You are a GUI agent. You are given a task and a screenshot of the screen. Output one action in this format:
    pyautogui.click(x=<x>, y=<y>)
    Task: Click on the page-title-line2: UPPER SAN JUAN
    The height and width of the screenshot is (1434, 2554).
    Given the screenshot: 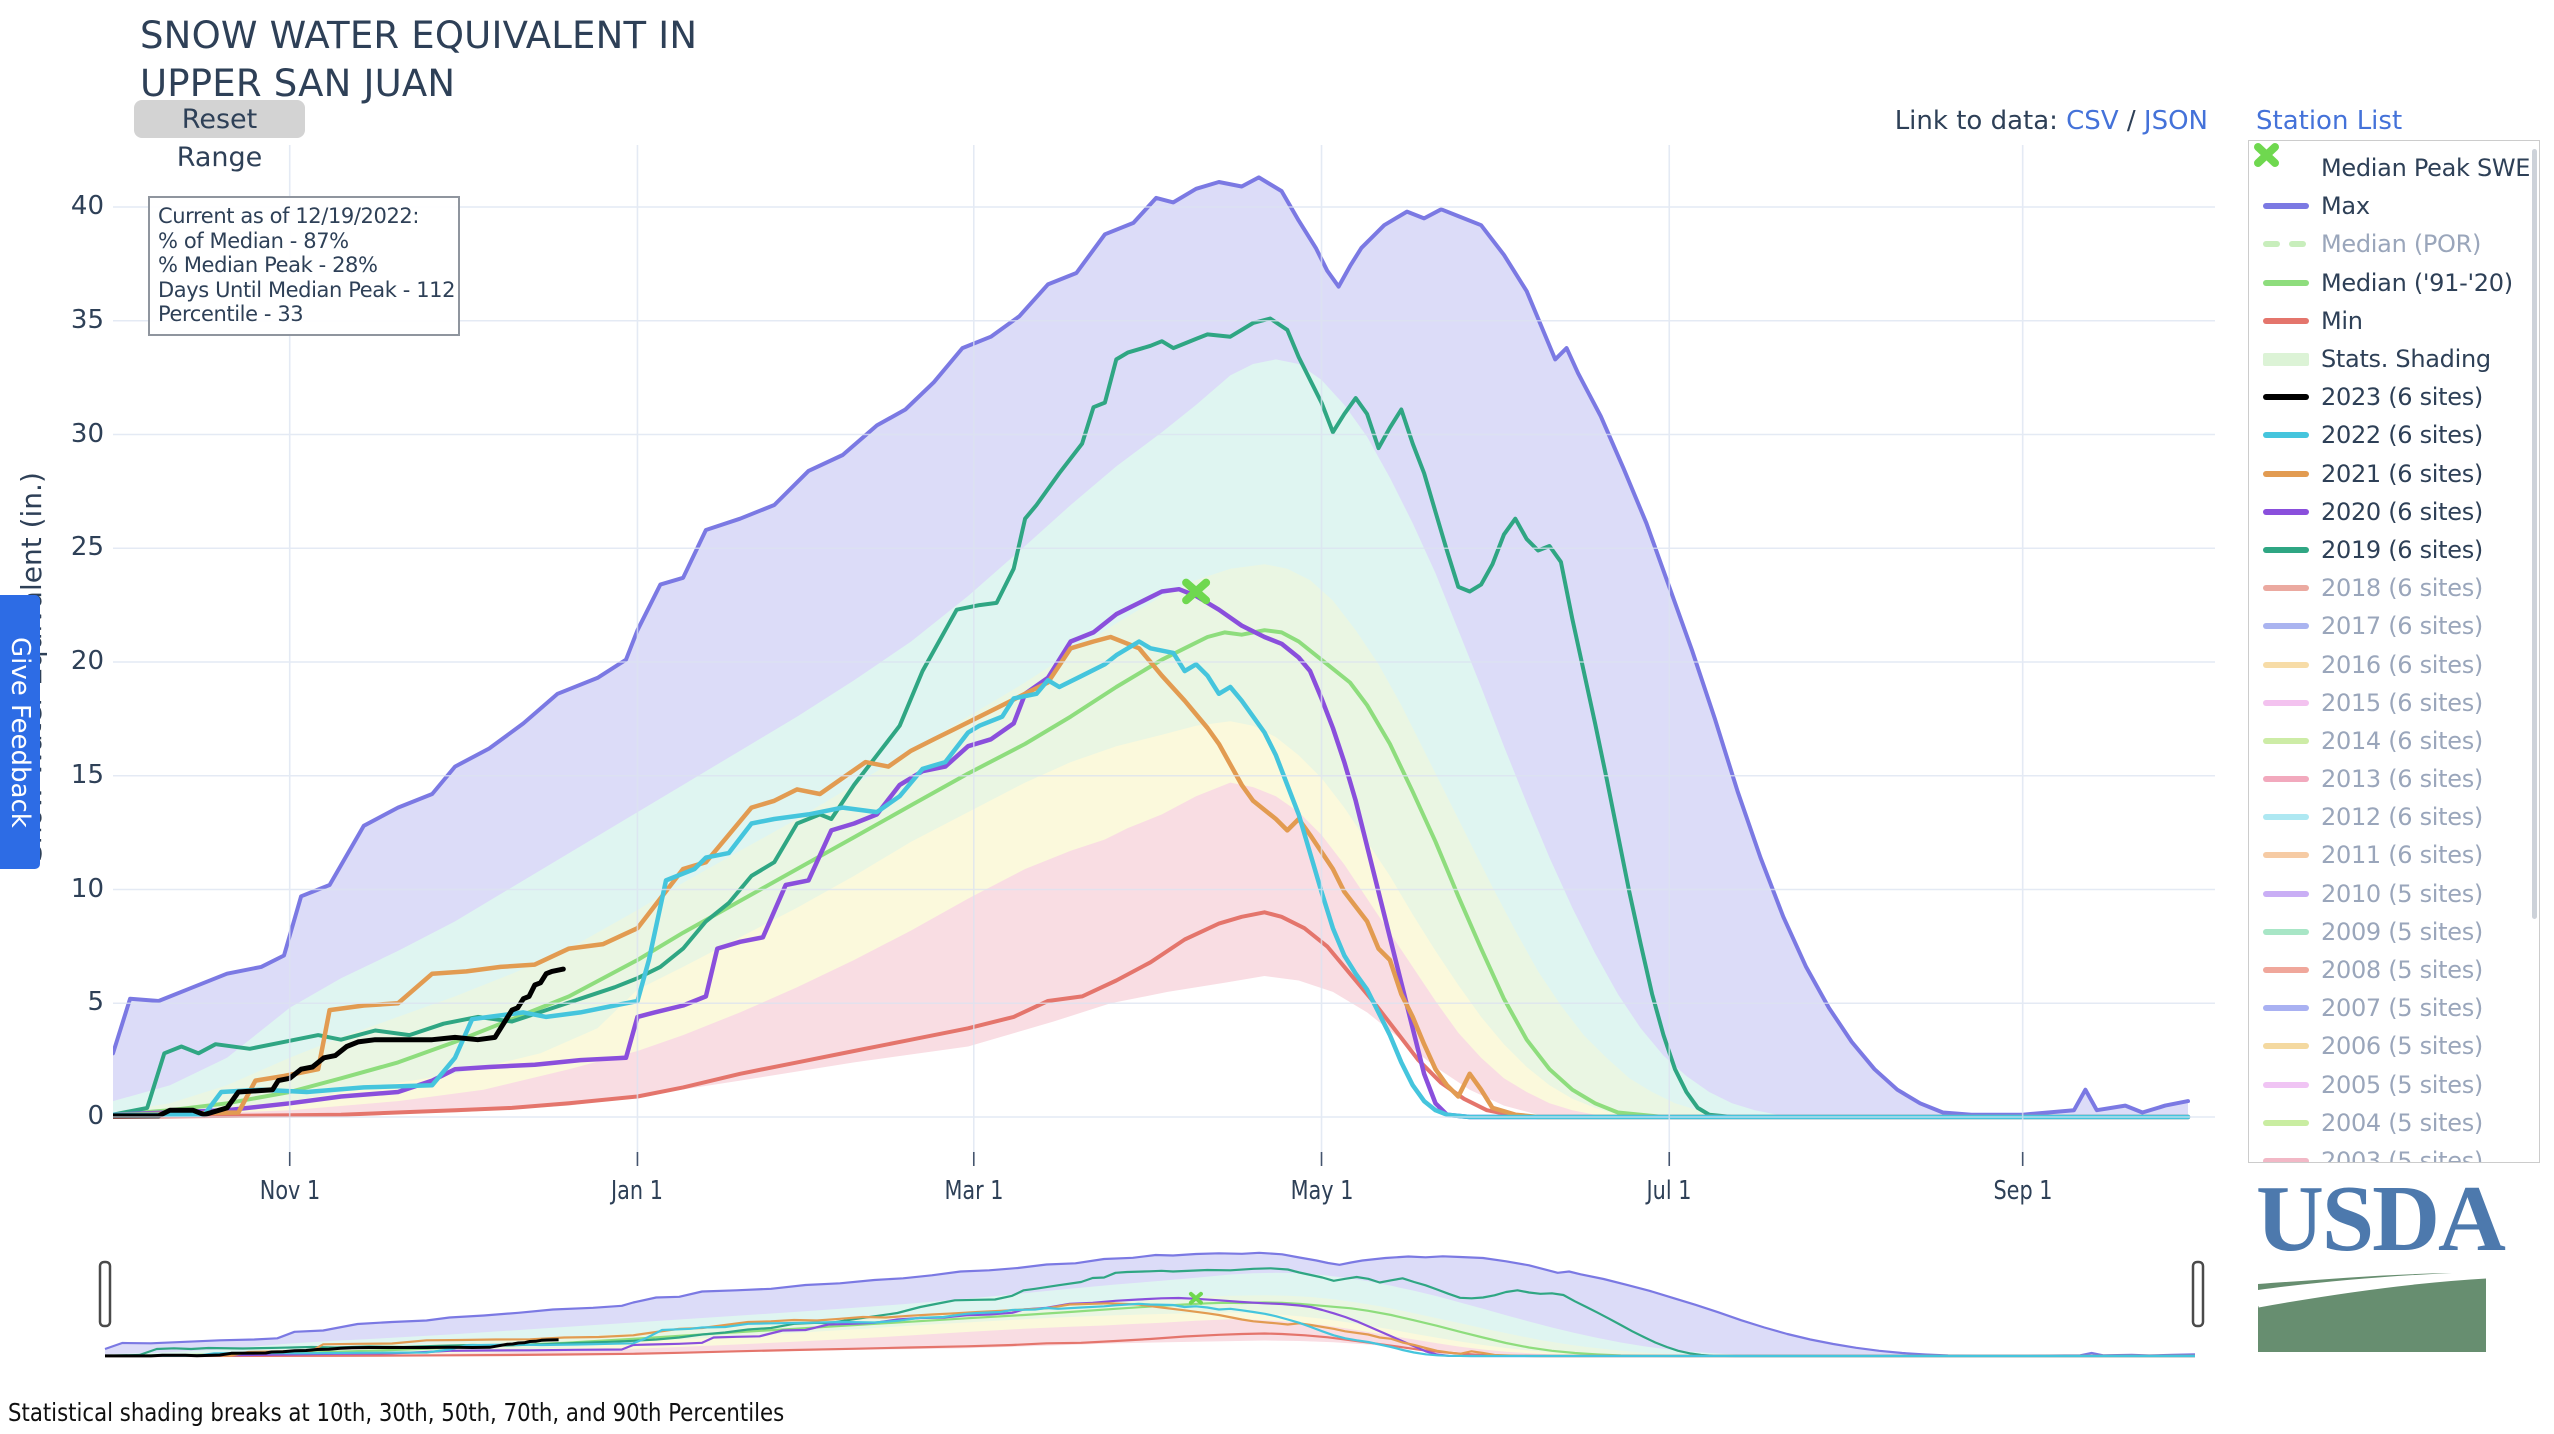 What is the action you would take?
    pyautogui.click(x=298, y=83)
    